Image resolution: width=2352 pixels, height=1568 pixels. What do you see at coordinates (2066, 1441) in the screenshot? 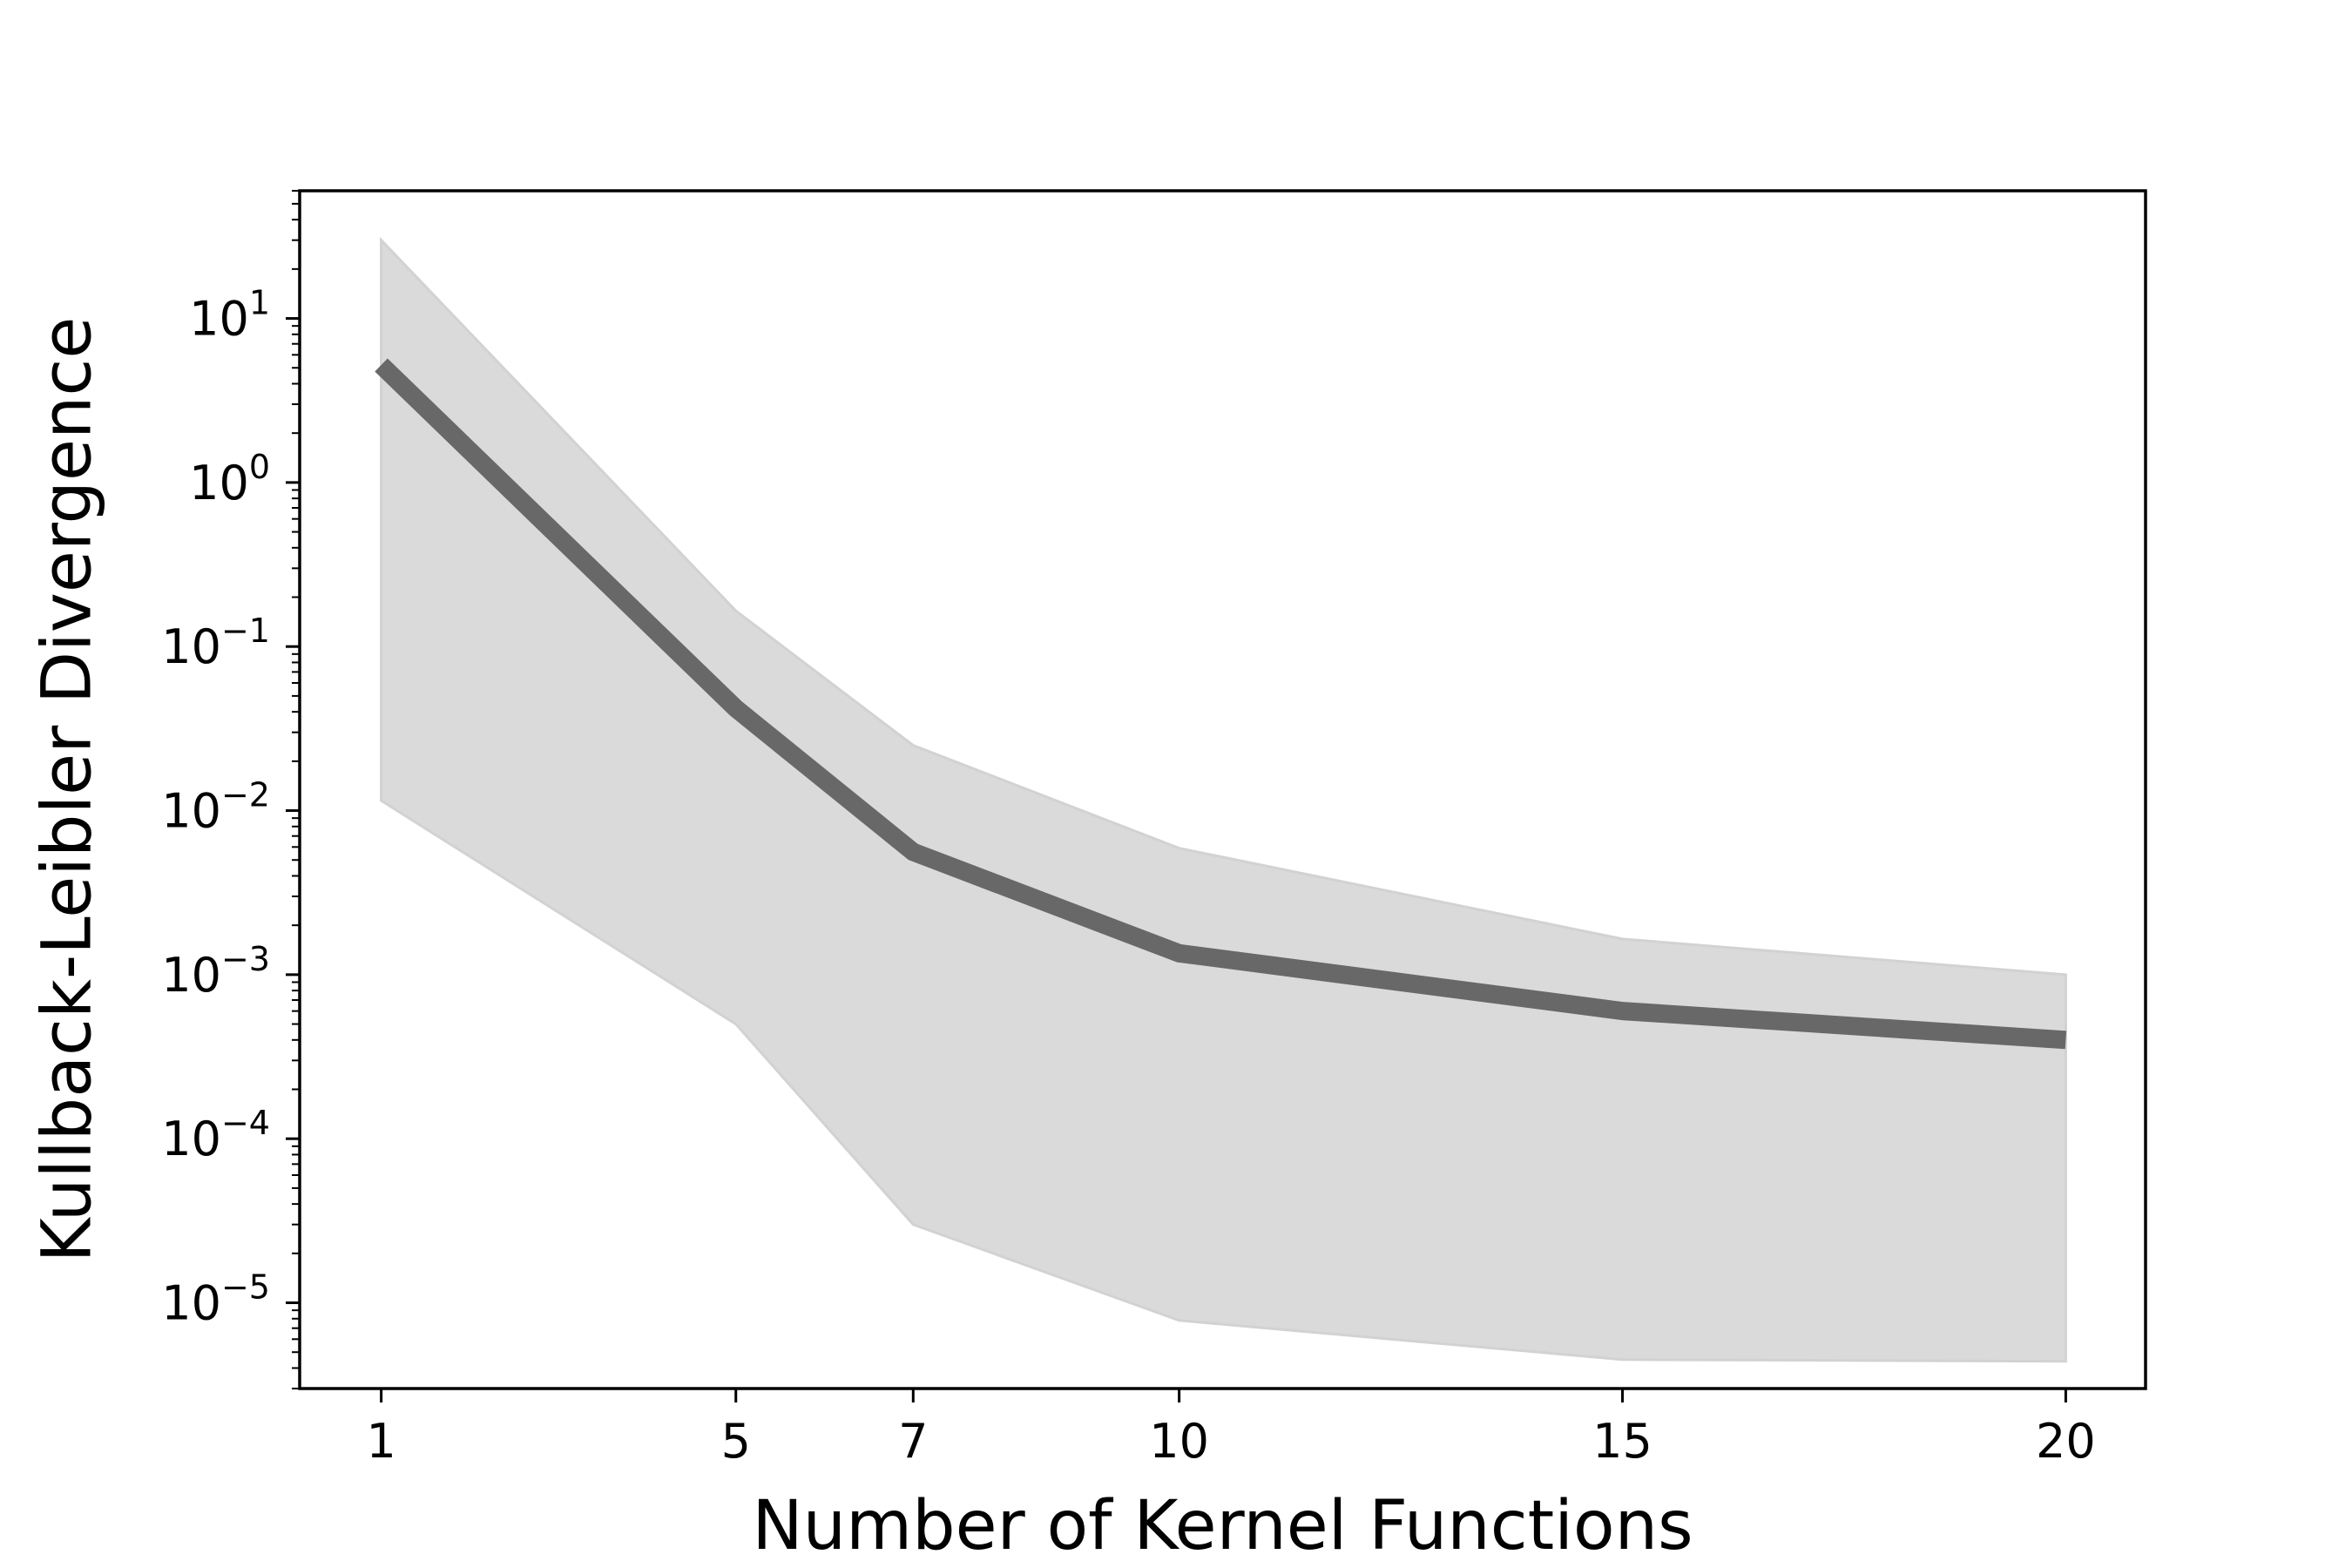
I see `x-tick-label: 20` at bounding box center [2066, 1441].